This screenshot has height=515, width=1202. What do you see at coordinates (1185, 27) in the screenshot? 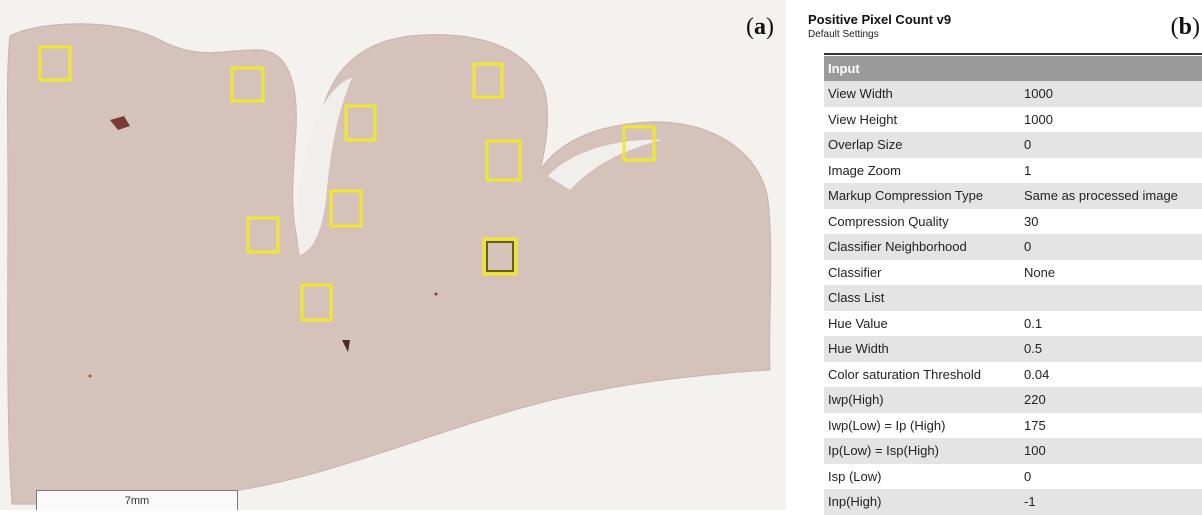
I see `panel-label-b: (b)` at bounding box center [1185, 27].